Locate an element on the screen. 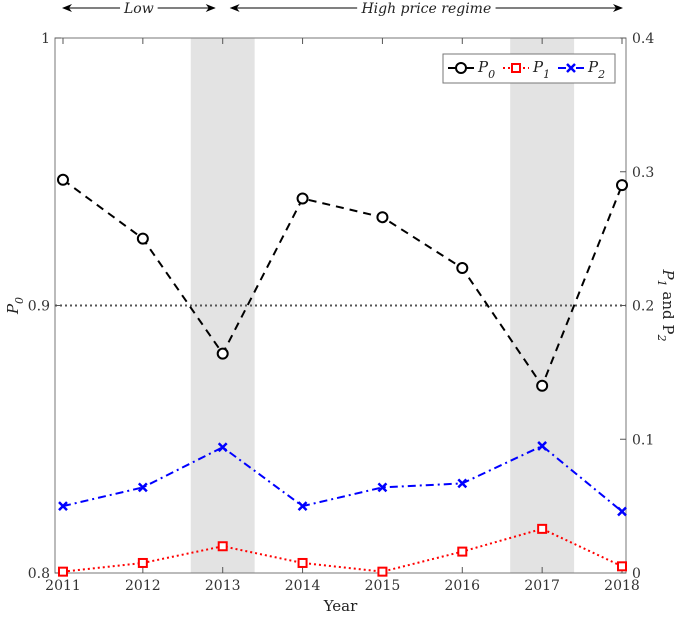 The height and width of the screenshot is (618, 685). x-axis-label: Year is located at coordinates (340, 606).